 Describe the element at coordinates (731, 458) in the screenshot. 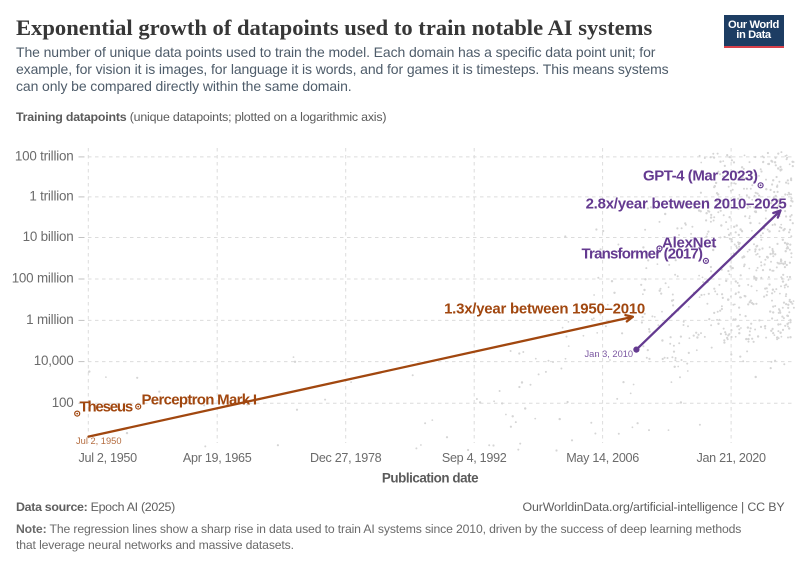

I see `svg-text: Jan 21, 2020` at that location.